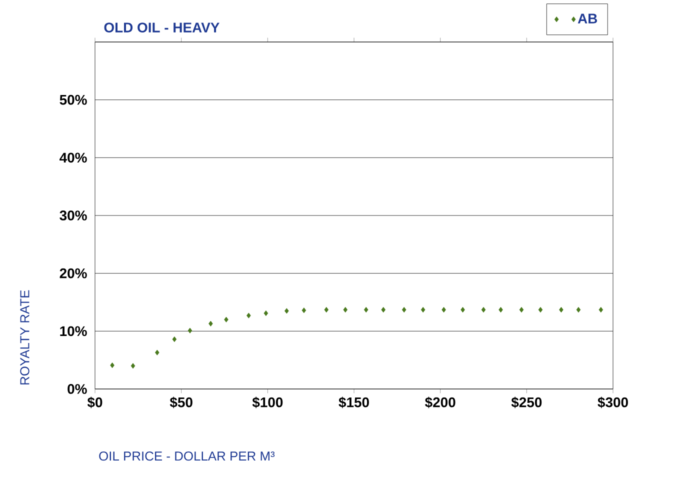  I want to click on x-tick-label: $150, so click(353, 402).